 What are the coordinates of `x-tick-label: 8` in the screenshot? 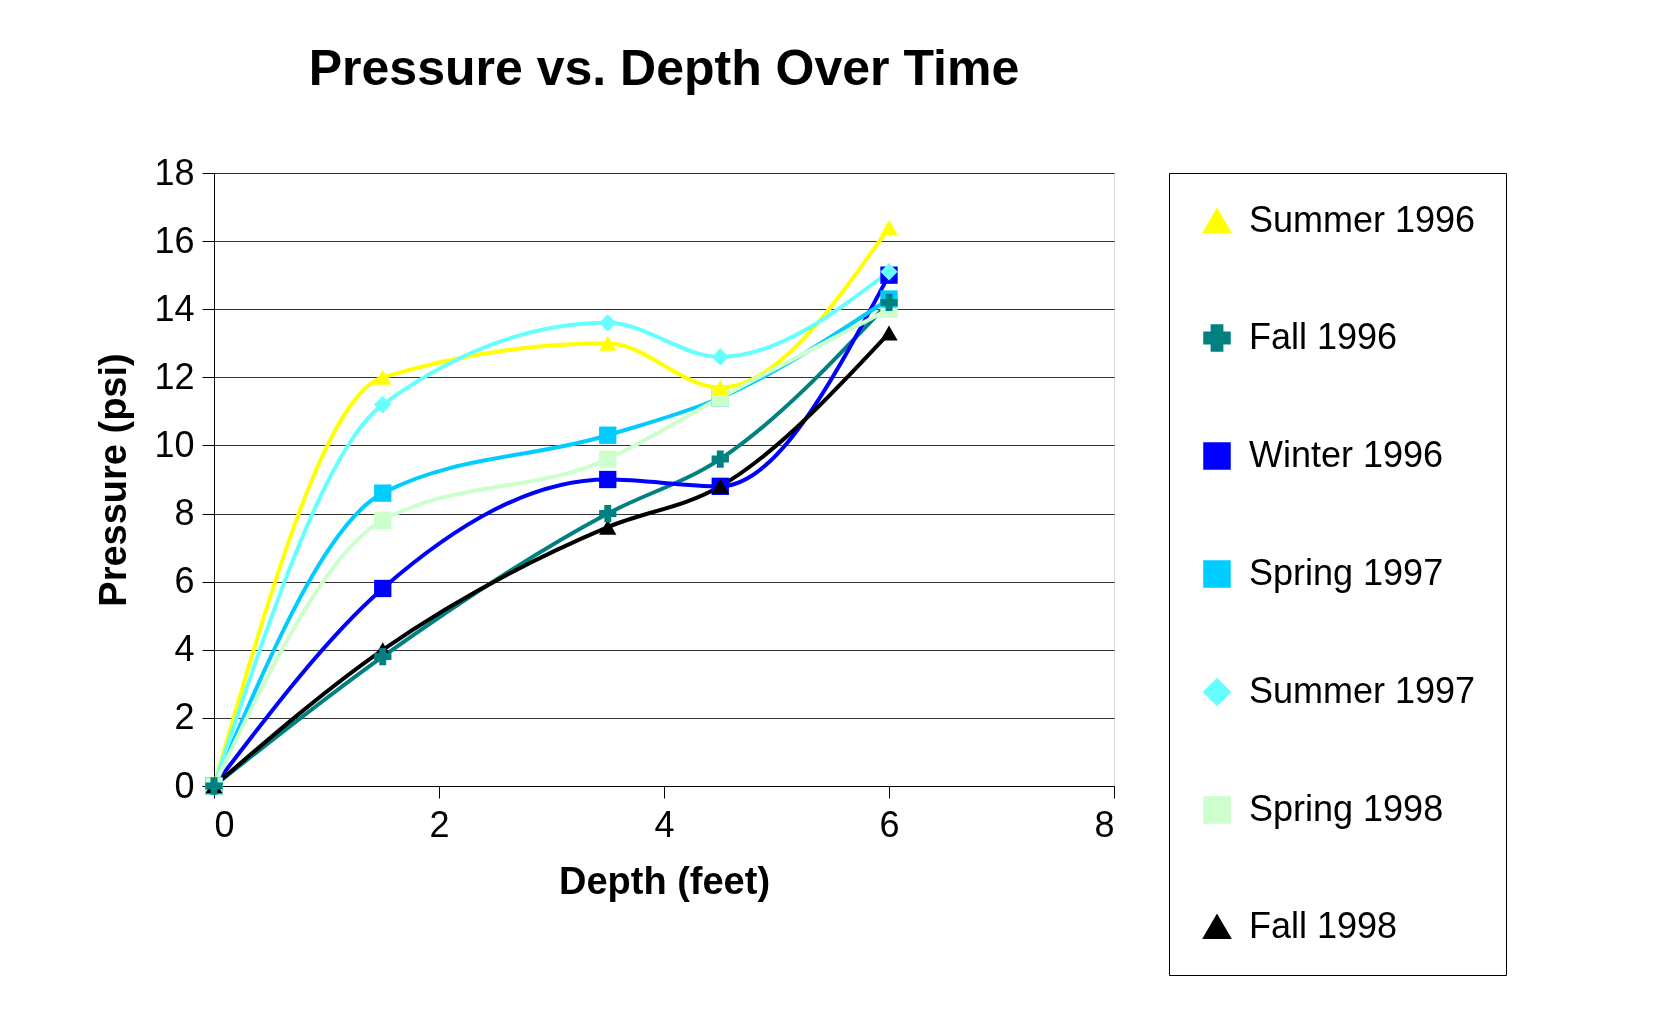 It's located at (1104, 824).